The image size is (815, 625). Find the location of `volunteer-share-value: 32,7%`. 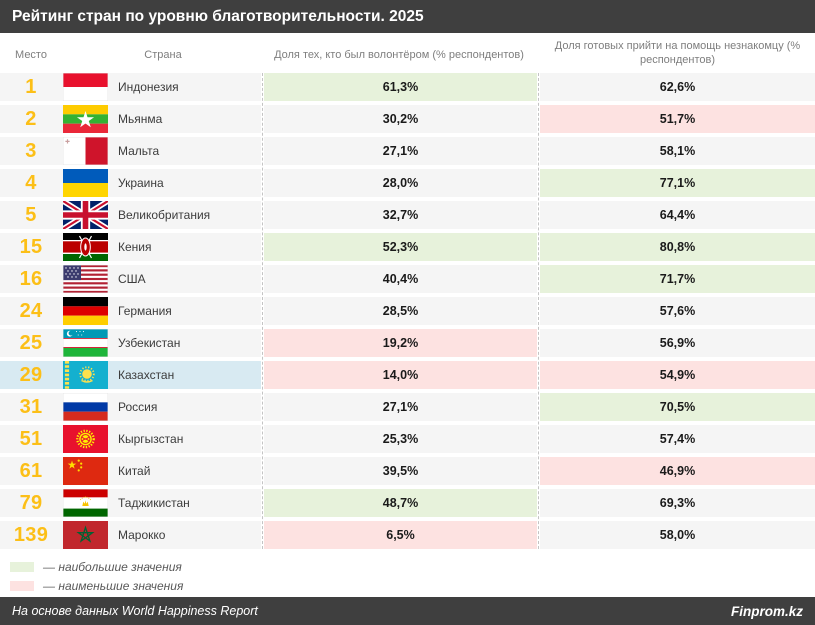

volunteer-share-value: 32,7% is located at coordinates (400, 215).